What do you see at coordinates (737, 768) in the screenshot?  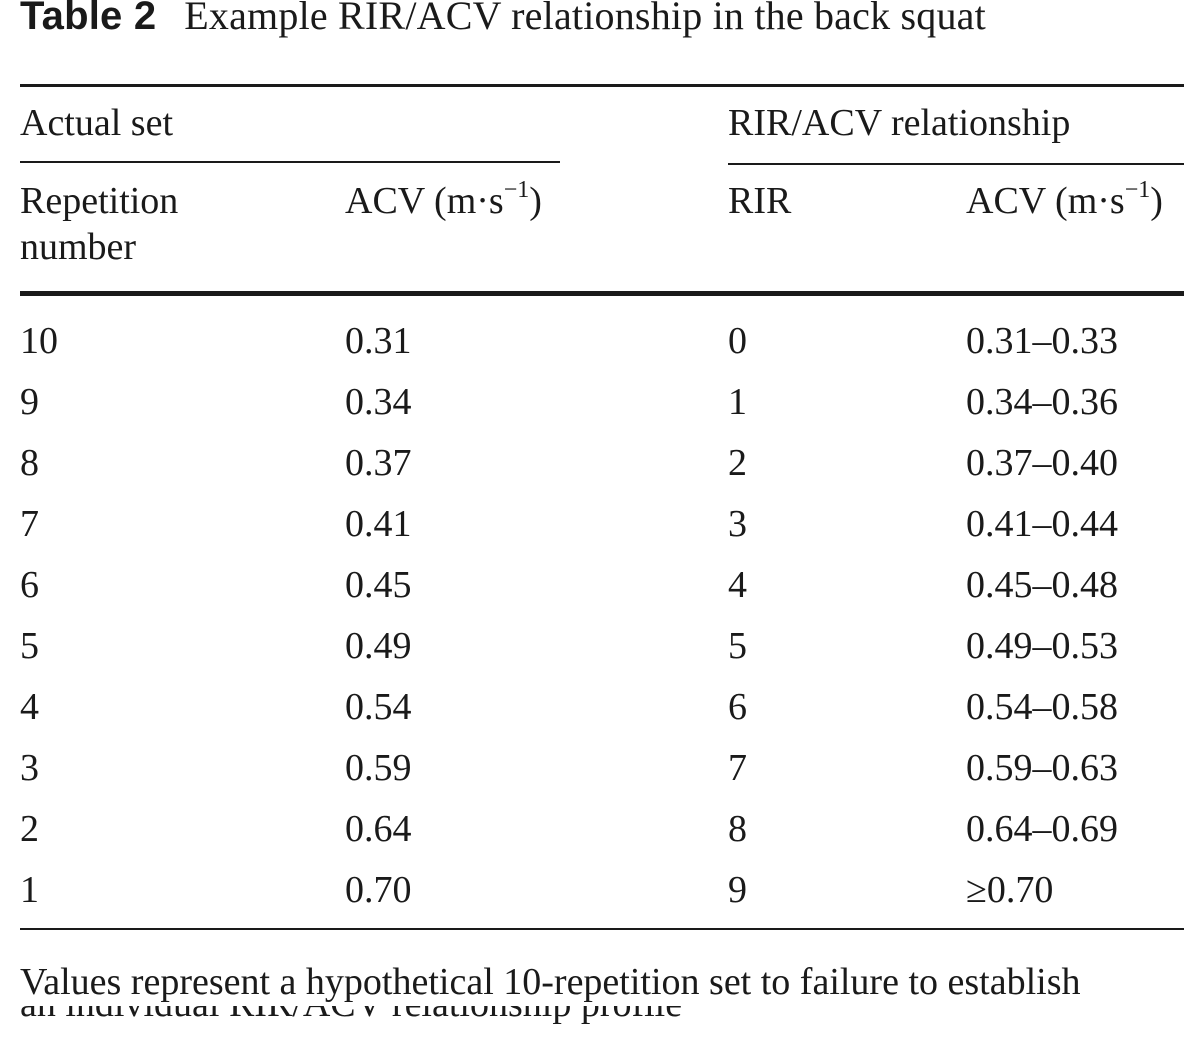 I see `cell-rir: 7` at bounding box center [737, 768].